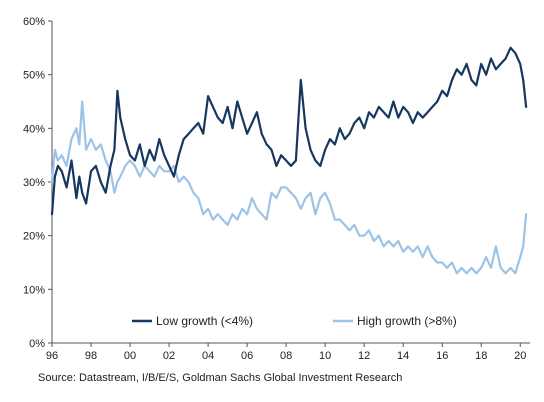 The width and height of the screenshot is (544, 402). What do you see at coordinates (34, 237) in the screenshot?
I see `y-tick-label: 20%` at bounding box center [34, 237].